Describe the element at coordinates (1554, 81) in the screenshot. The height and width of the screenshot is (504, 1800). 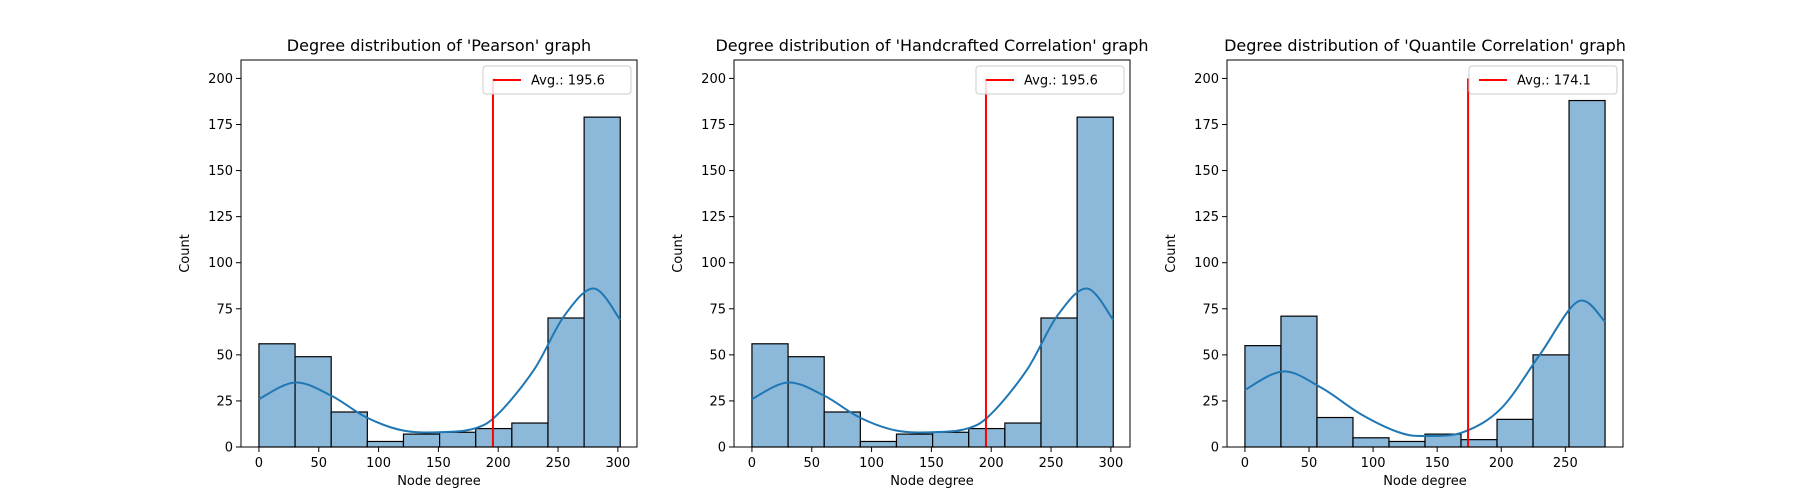
I see `legend-label: Avg.: 174.1` at that location.